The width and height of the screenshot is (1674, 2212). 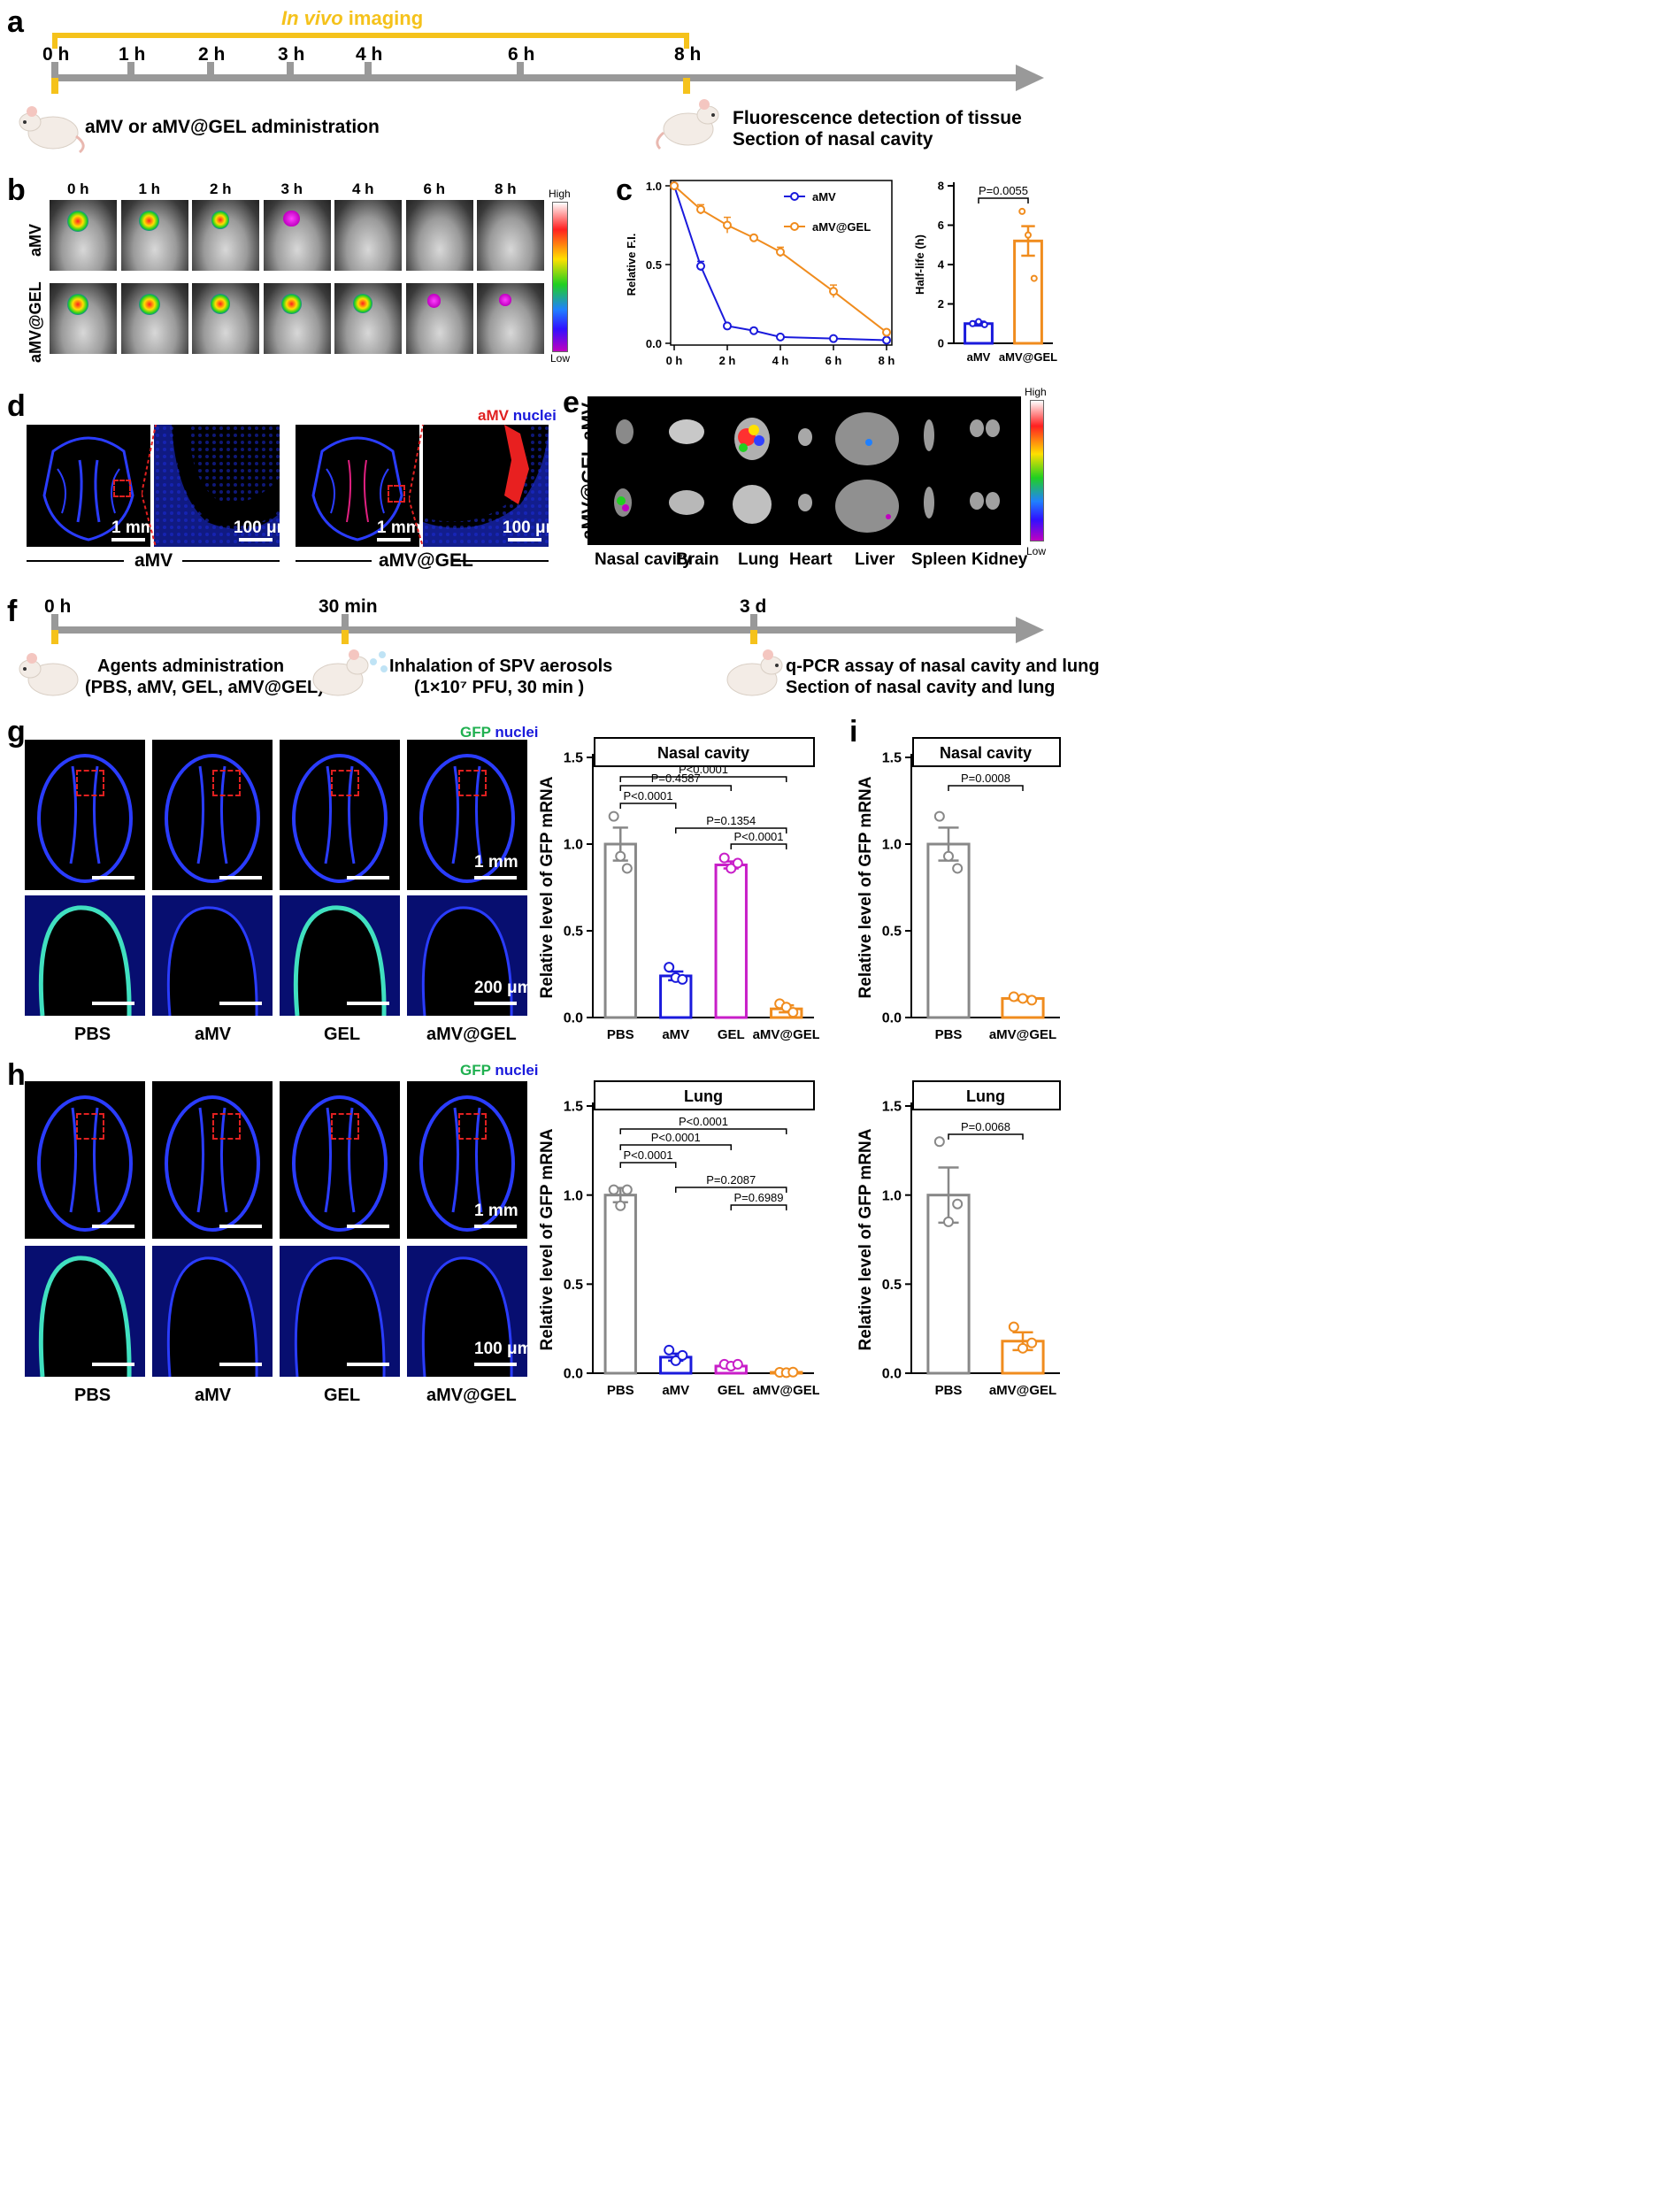 I want to click on panel-d-letter: d, so click(x=16, y=406).